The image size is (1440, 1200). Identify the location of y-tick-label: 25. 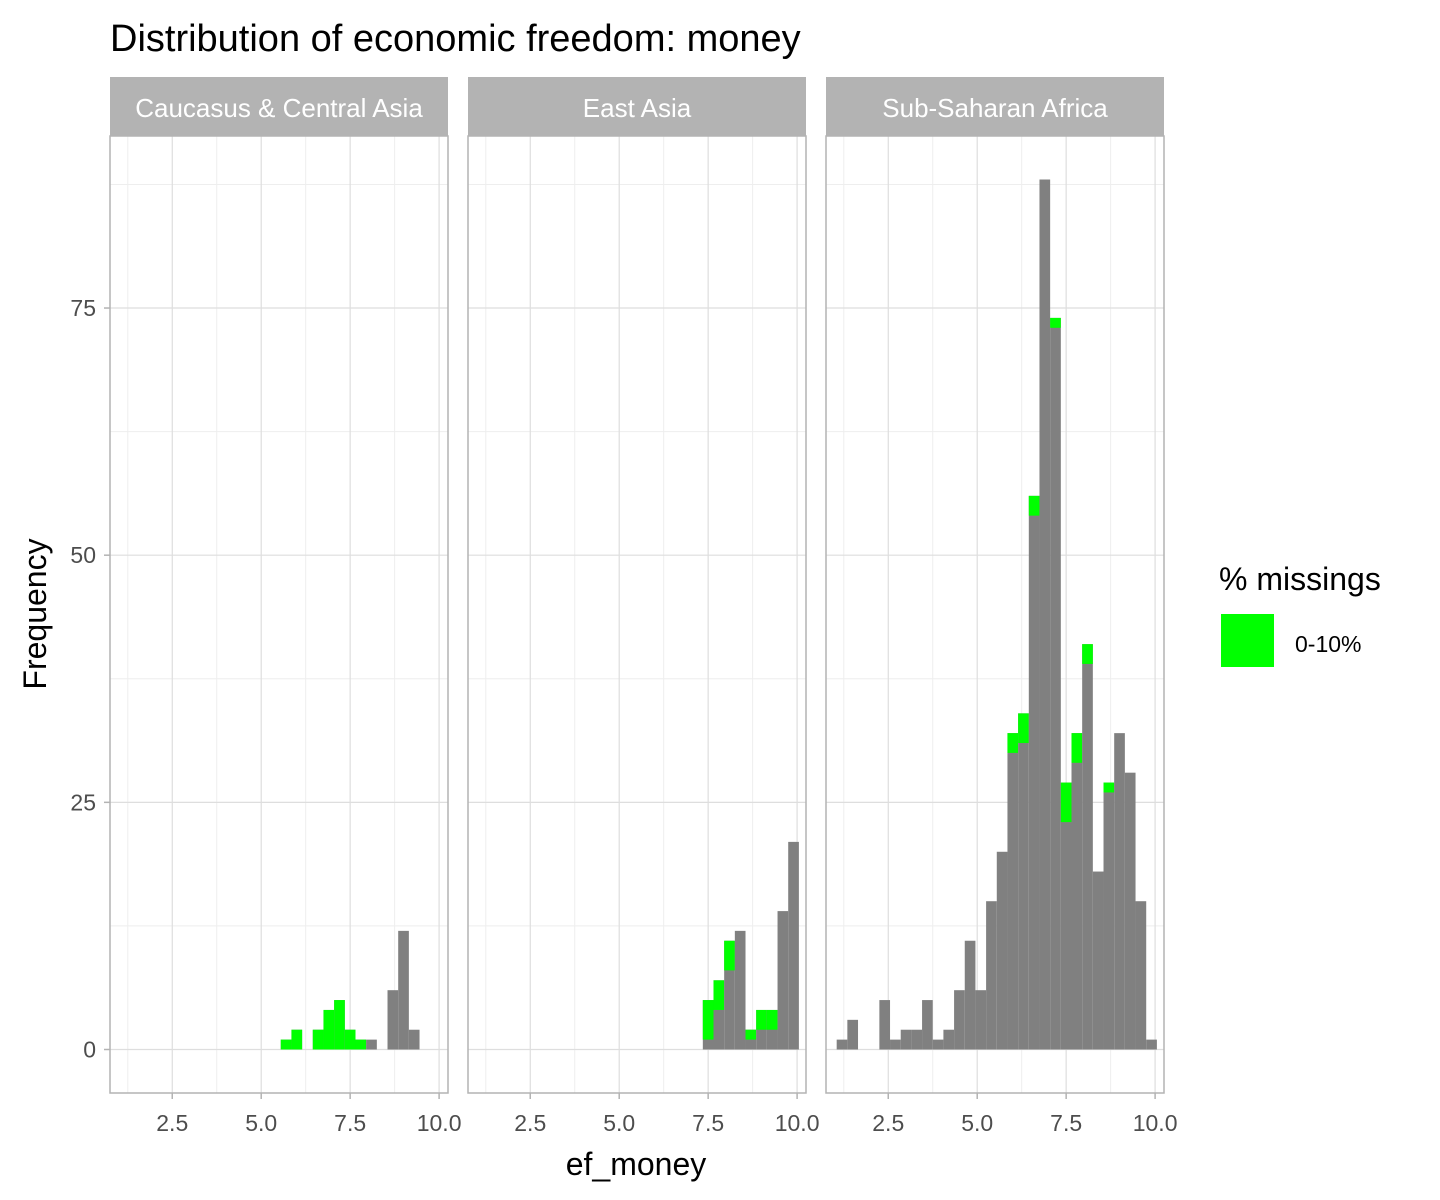
(83, 802).